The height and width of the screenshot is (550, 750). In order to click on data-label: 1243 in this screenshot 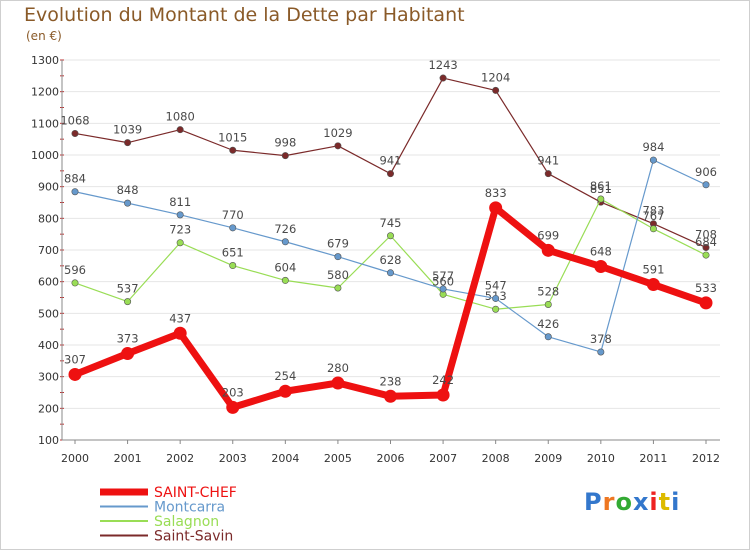, I will do `click(442, 65)`.